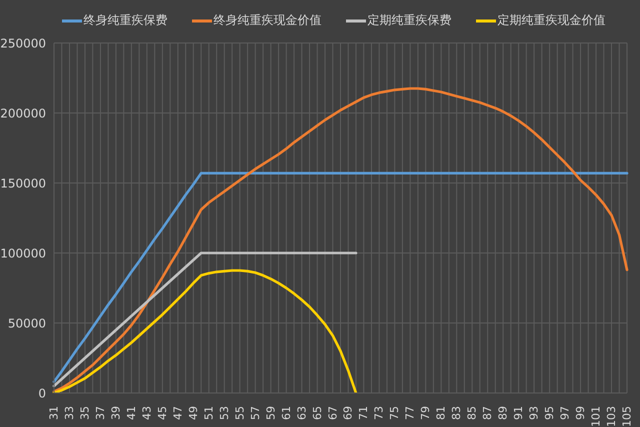 The image size is (640, 427). What do you see at coordinates (472, 413) in the screenshot?
I see `x-tick-label: 85` at bounding box center [472, 413].